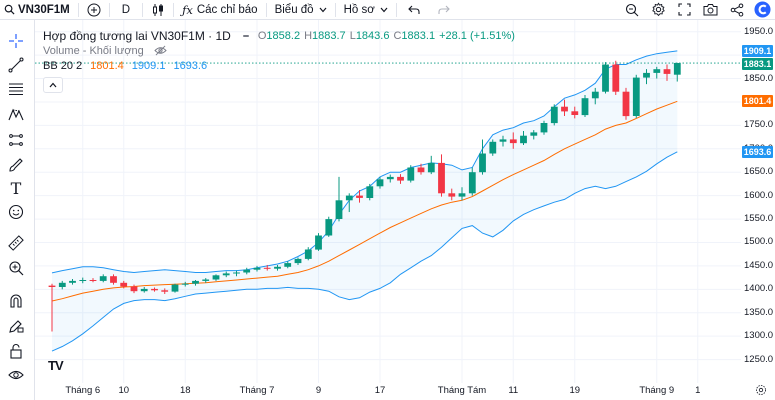 This screenshot has height=400, width=775. Describe the element at coordinates (658, 9) in the screenshot. I see `settings-button` at that location.